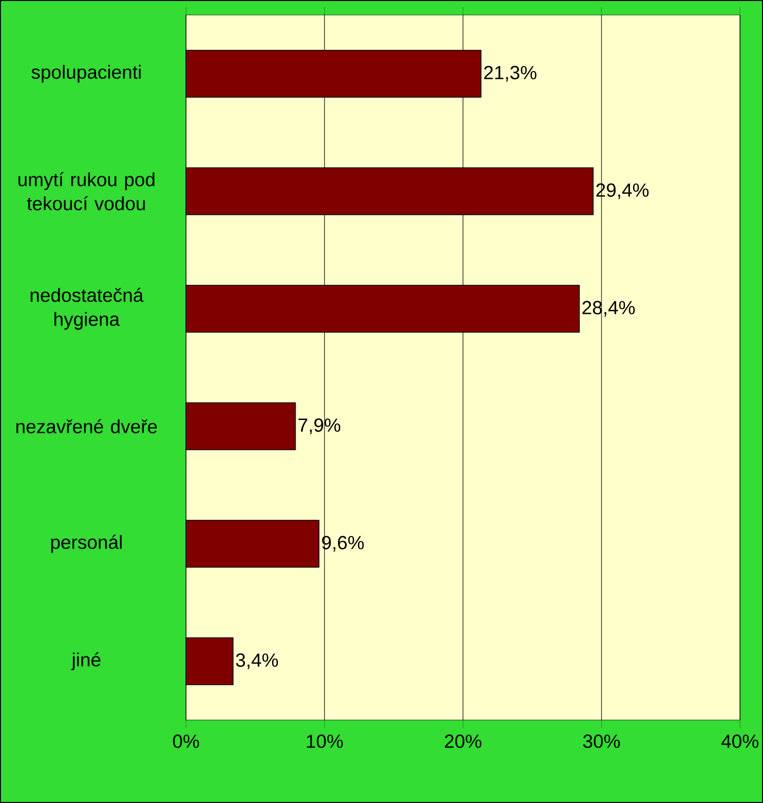 The width and height of the screenshot is (763, 803). What do you see at coordinates (186, 741) in the screenshot?
I see `x-tick-label: 0%` at bounding box center [186, 741].